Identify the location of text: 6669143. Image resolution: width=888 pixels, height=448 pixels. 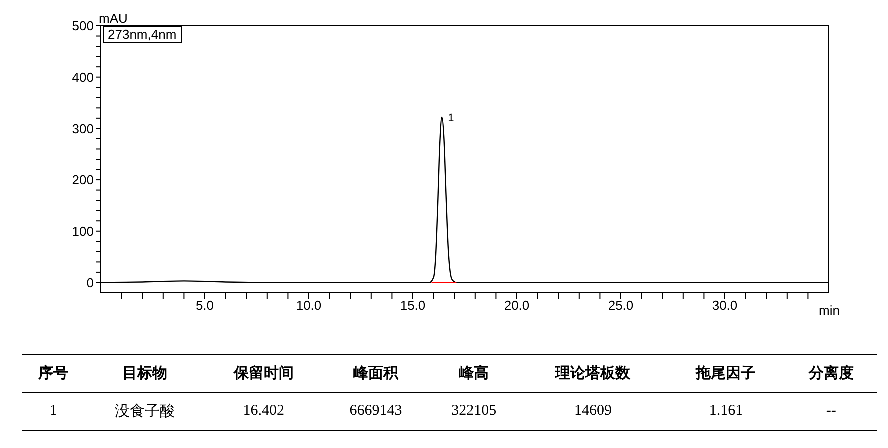
(376, 411).